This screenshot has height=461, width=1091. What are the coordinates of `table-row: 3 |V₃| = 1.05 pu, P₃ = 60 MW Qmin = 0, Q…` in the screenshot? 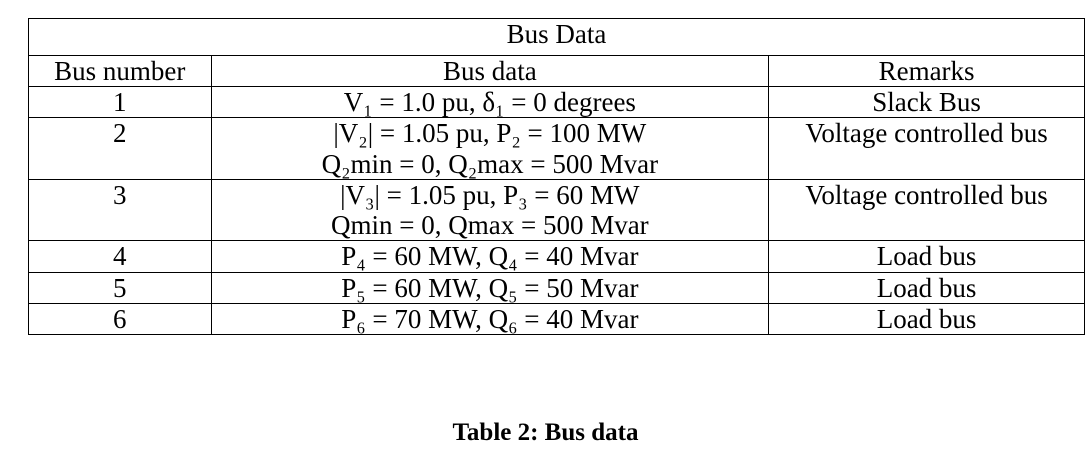 It's located at (556, 210).